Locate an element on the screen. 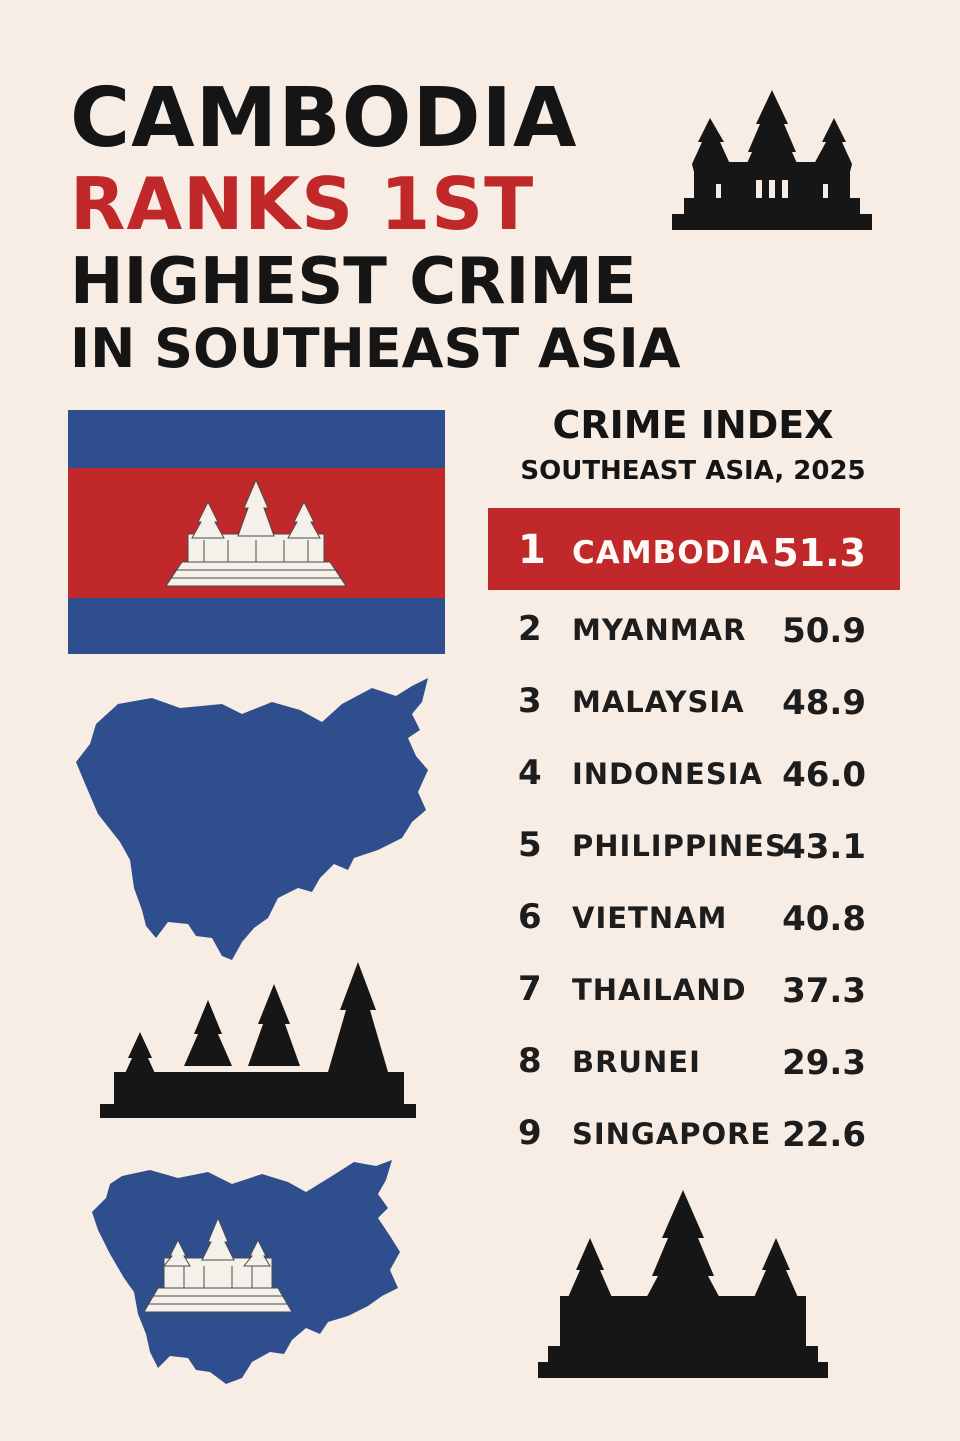  country-name: INDONESIA is located at coordinates (667, 774).